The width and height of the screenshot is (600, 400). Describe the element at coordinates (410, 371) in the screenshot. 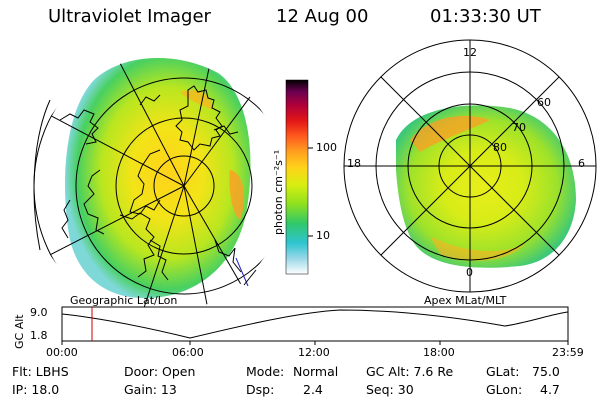

I see `gc-alt-readout: GC Alt: 7.6 Re` at that location.